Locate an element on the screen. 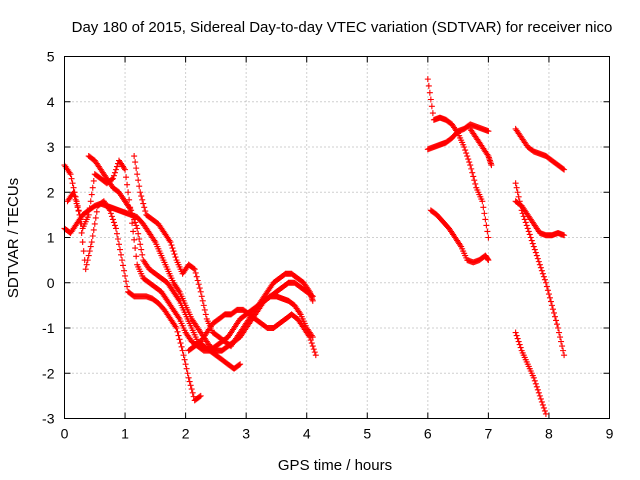 The width and height of the screenshot is (640, 480). x-tick-label: 4 is located at coordinates (307, 434).